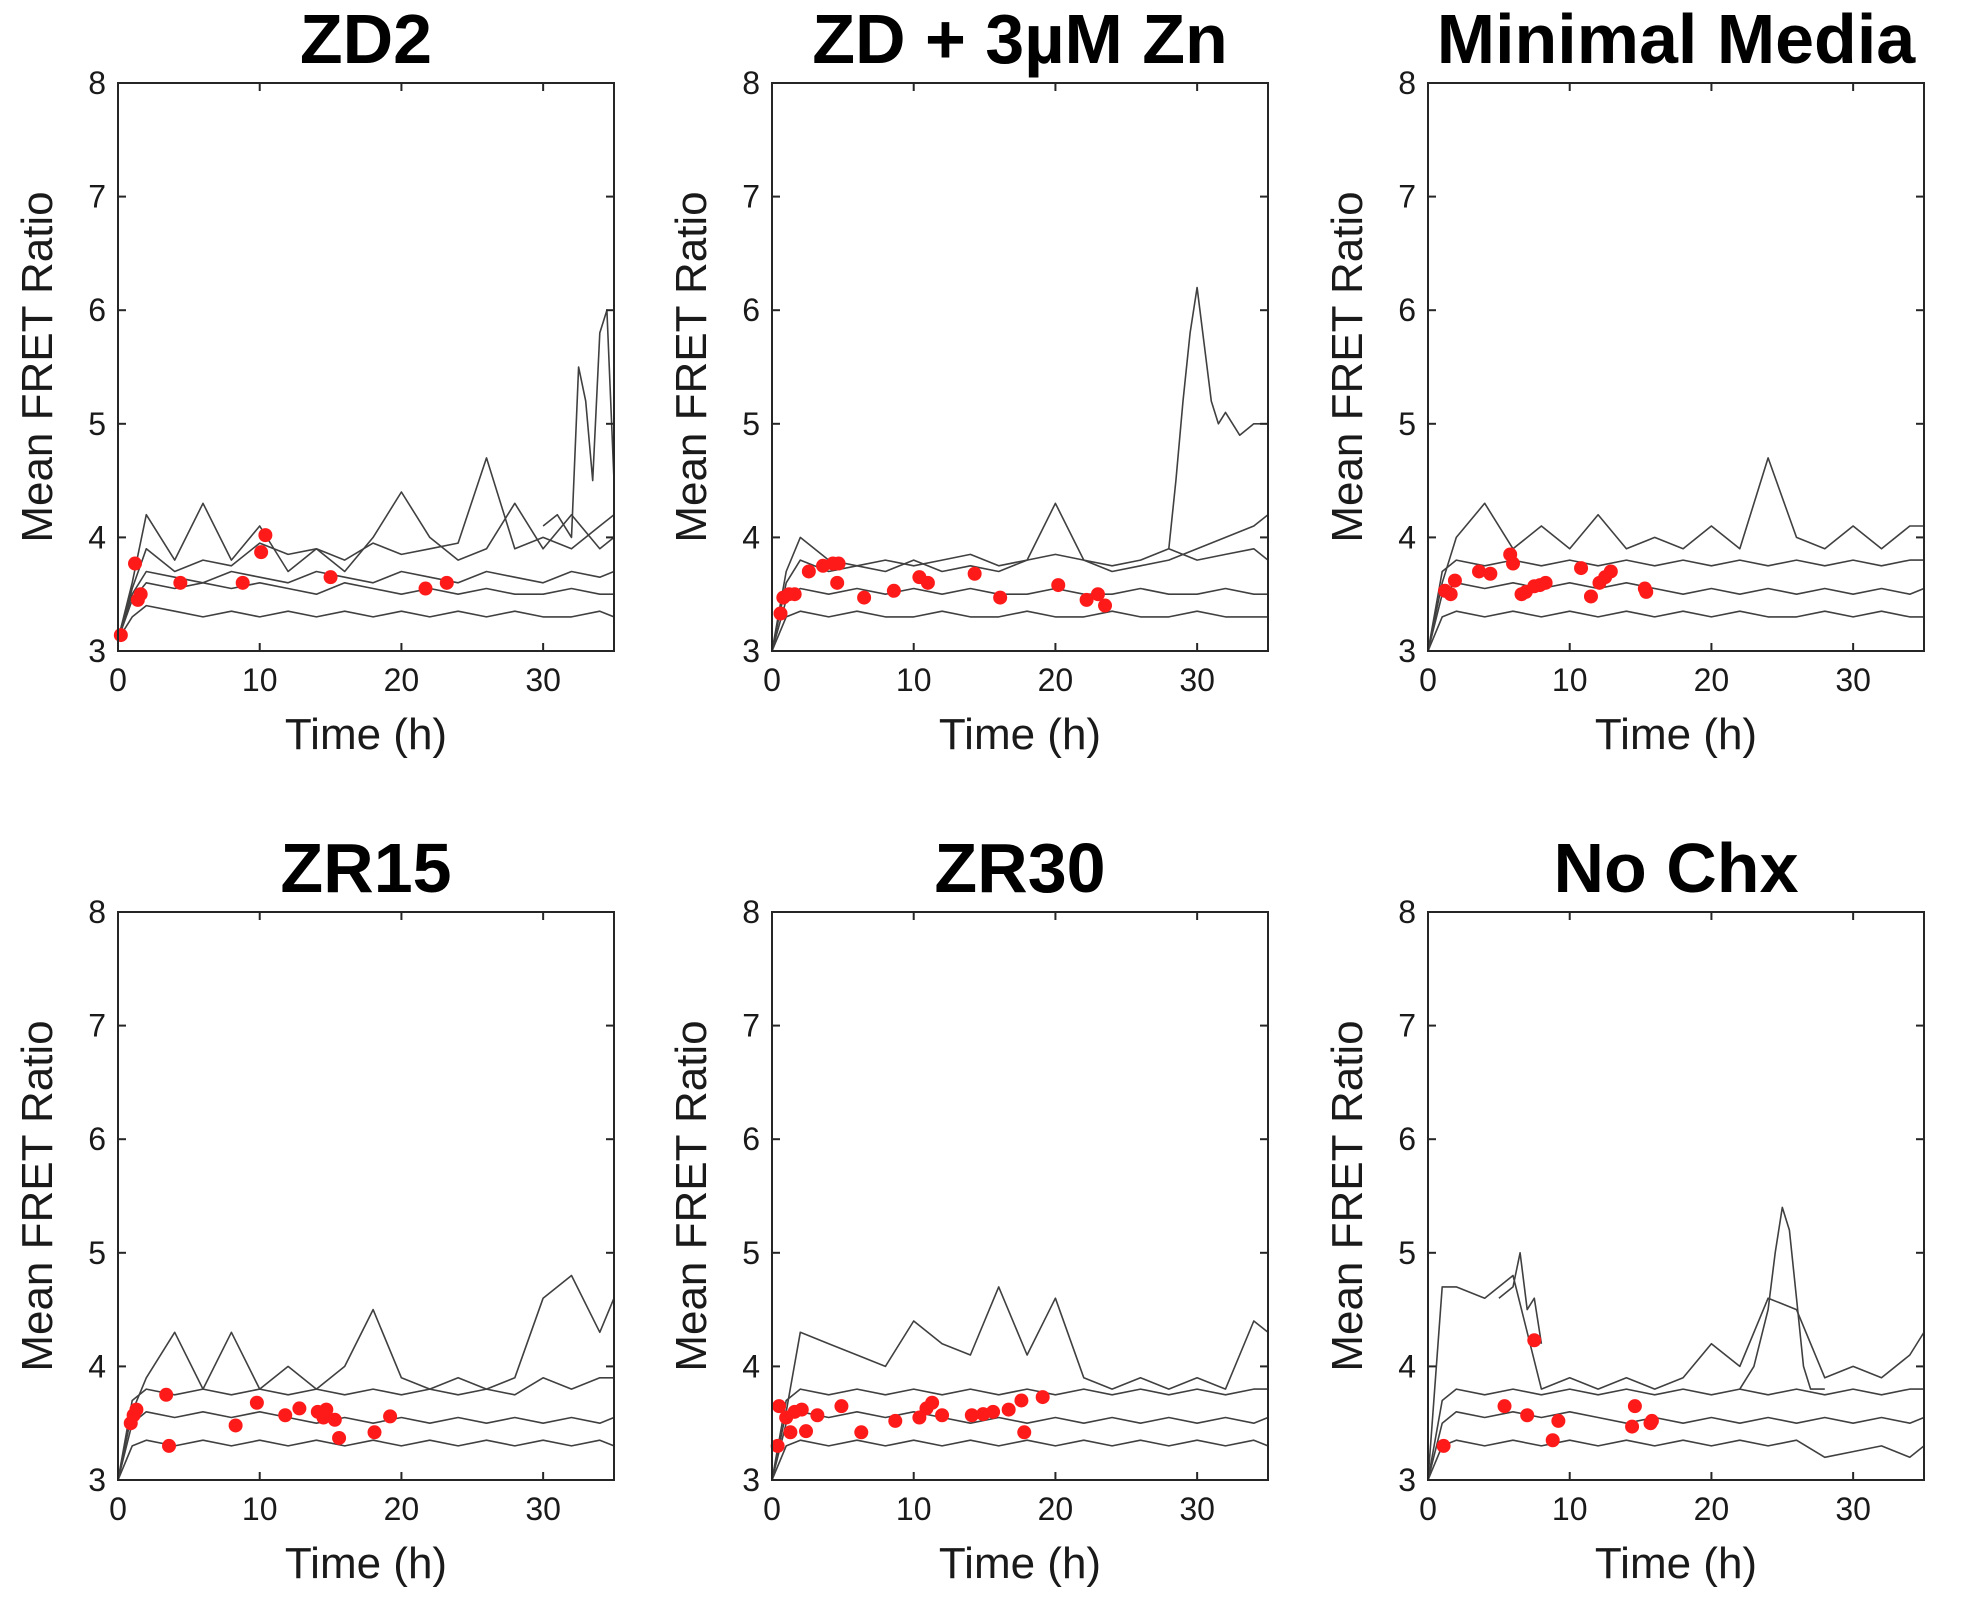 Image resolution: width=1965 pixels, height=1612 pixels. I want to click on chart-title: ZR30, so click(1019, 868).